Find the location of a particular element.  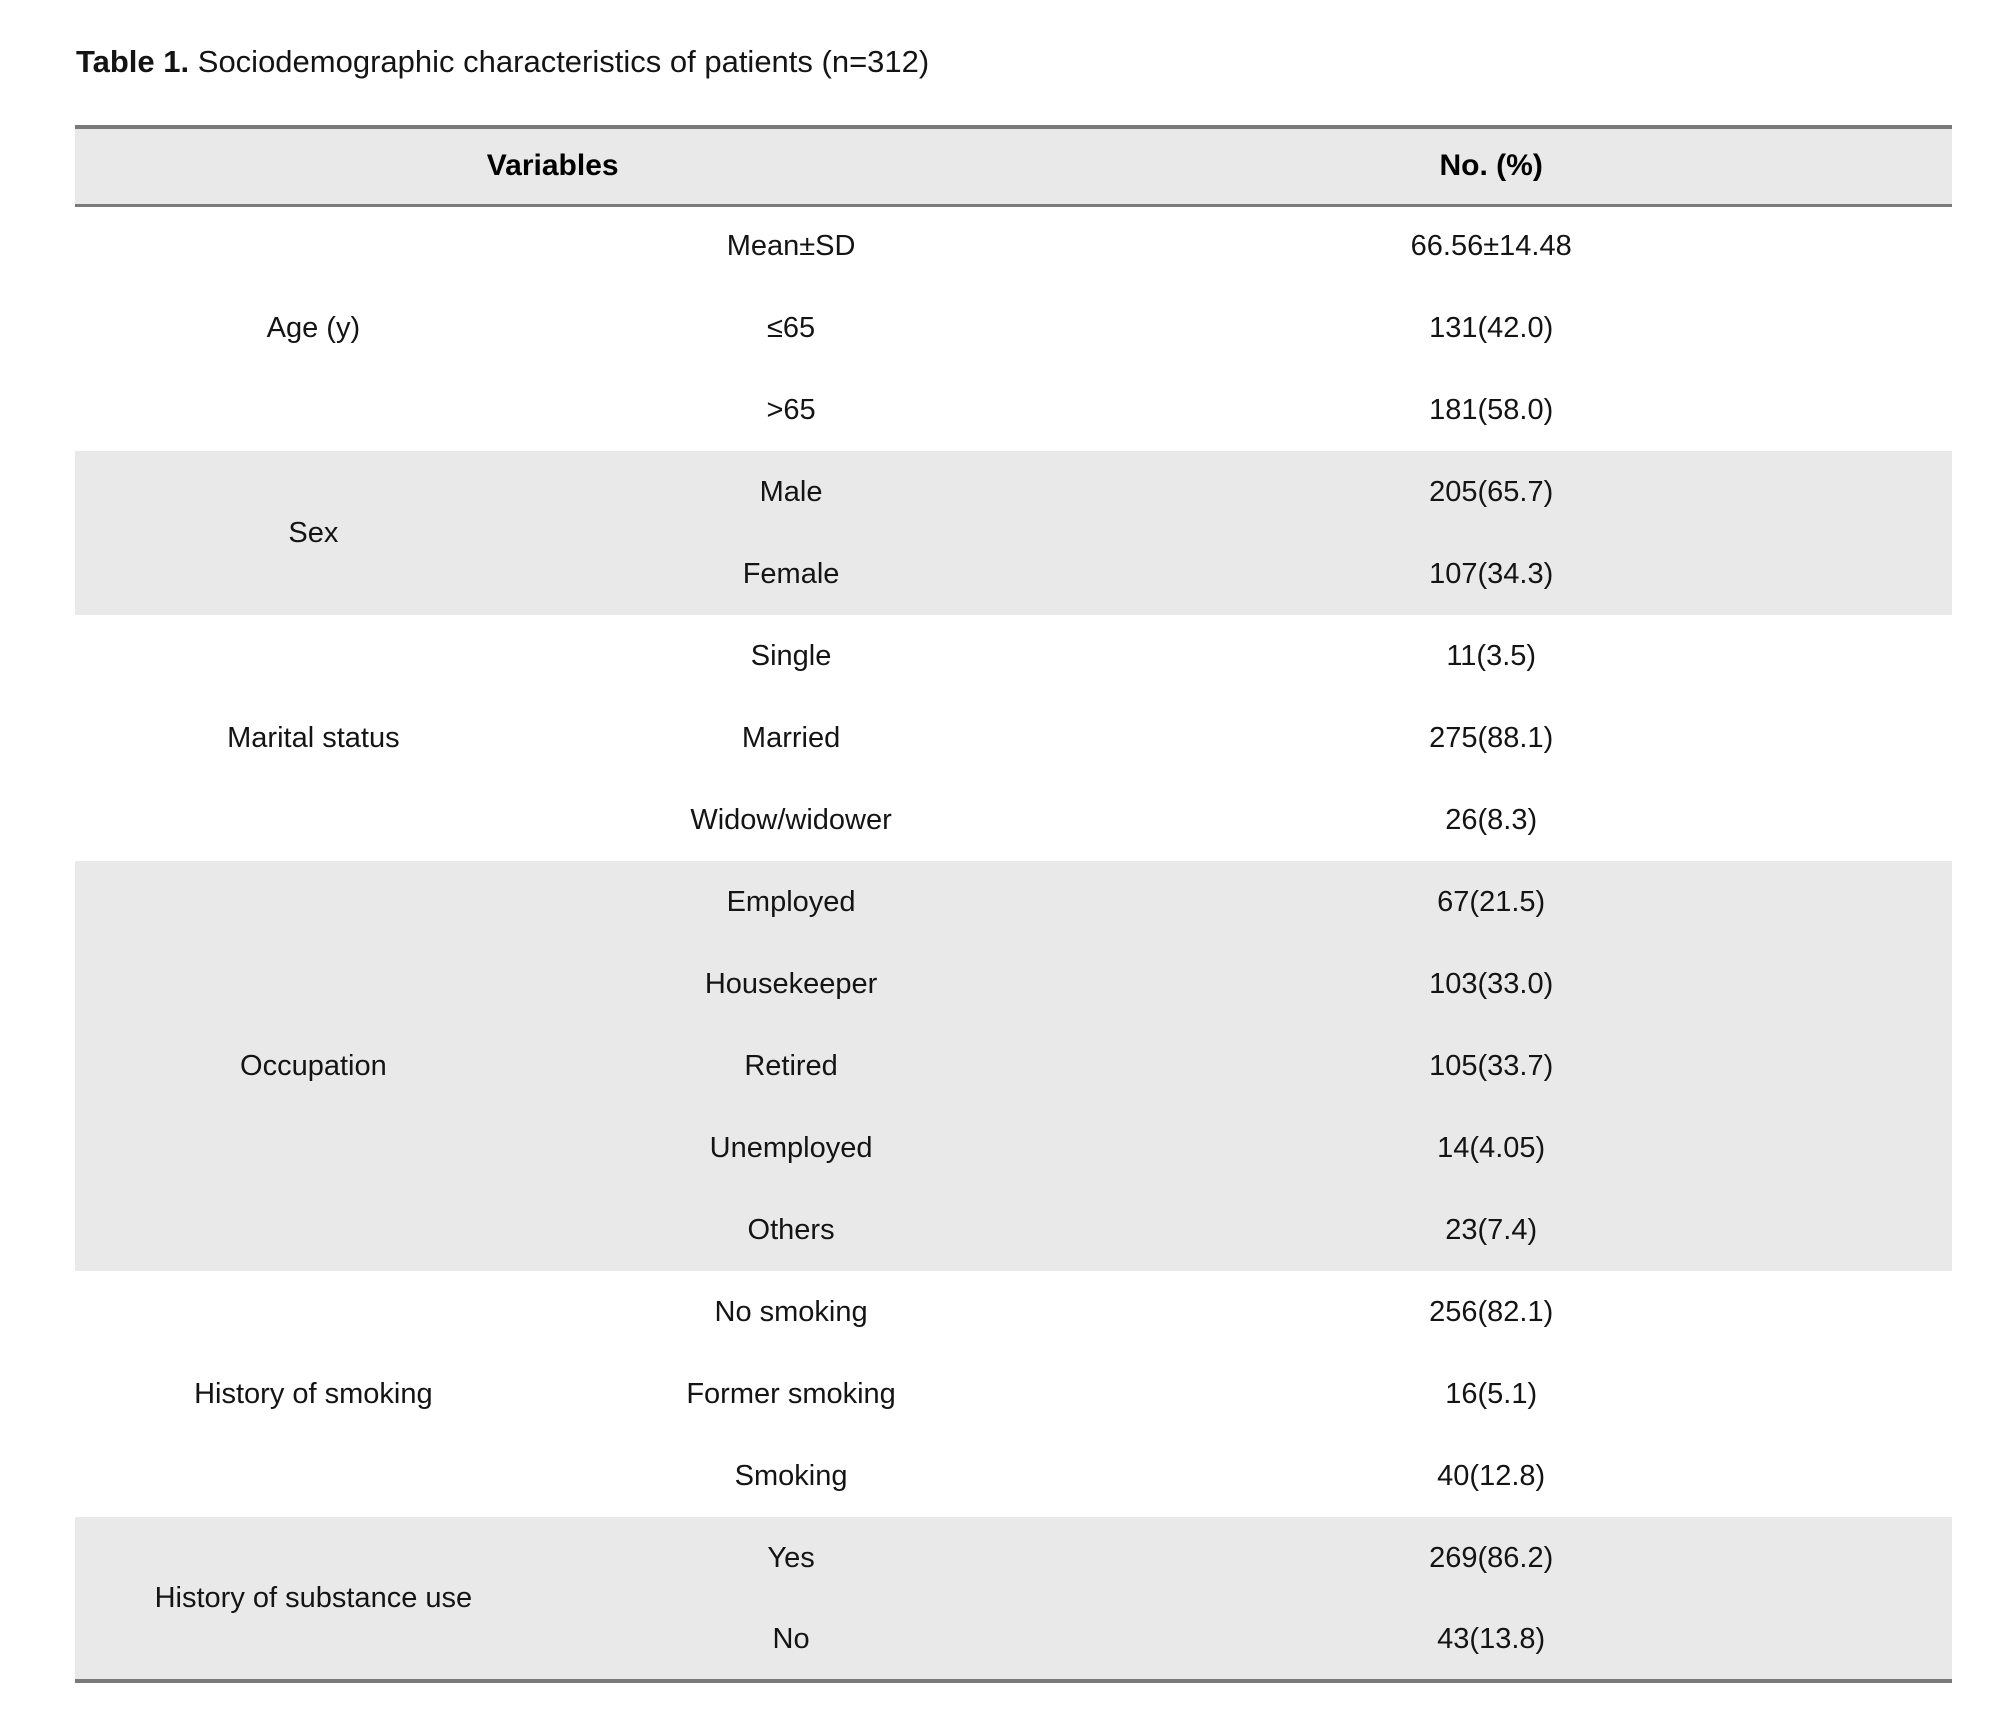

table-row: Widow/widower 26(8.3) is located at coordinates (1013, 820).